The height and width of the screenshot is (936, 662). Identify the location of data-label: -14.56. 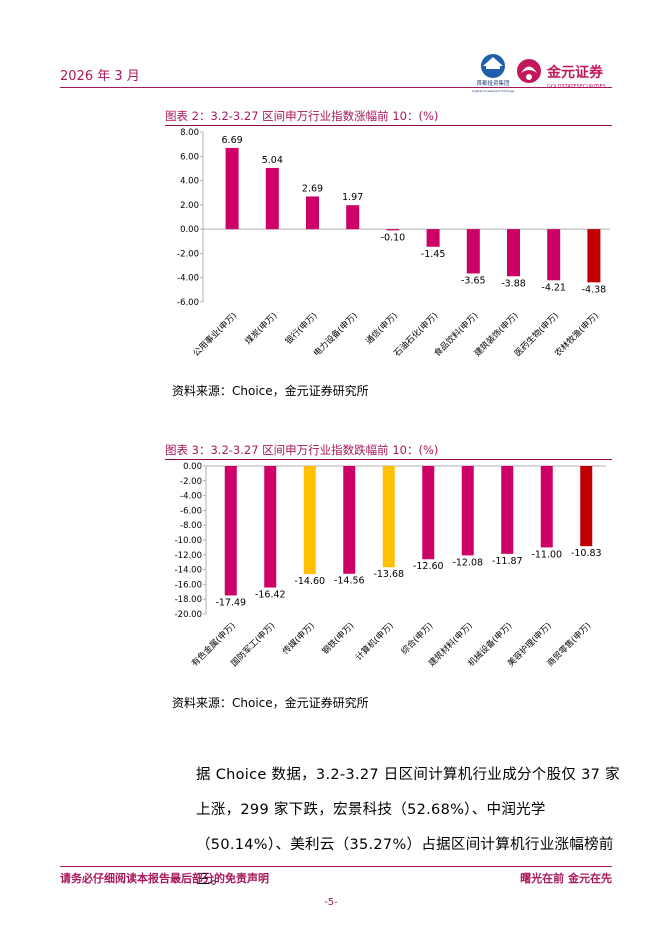
(349, 581).